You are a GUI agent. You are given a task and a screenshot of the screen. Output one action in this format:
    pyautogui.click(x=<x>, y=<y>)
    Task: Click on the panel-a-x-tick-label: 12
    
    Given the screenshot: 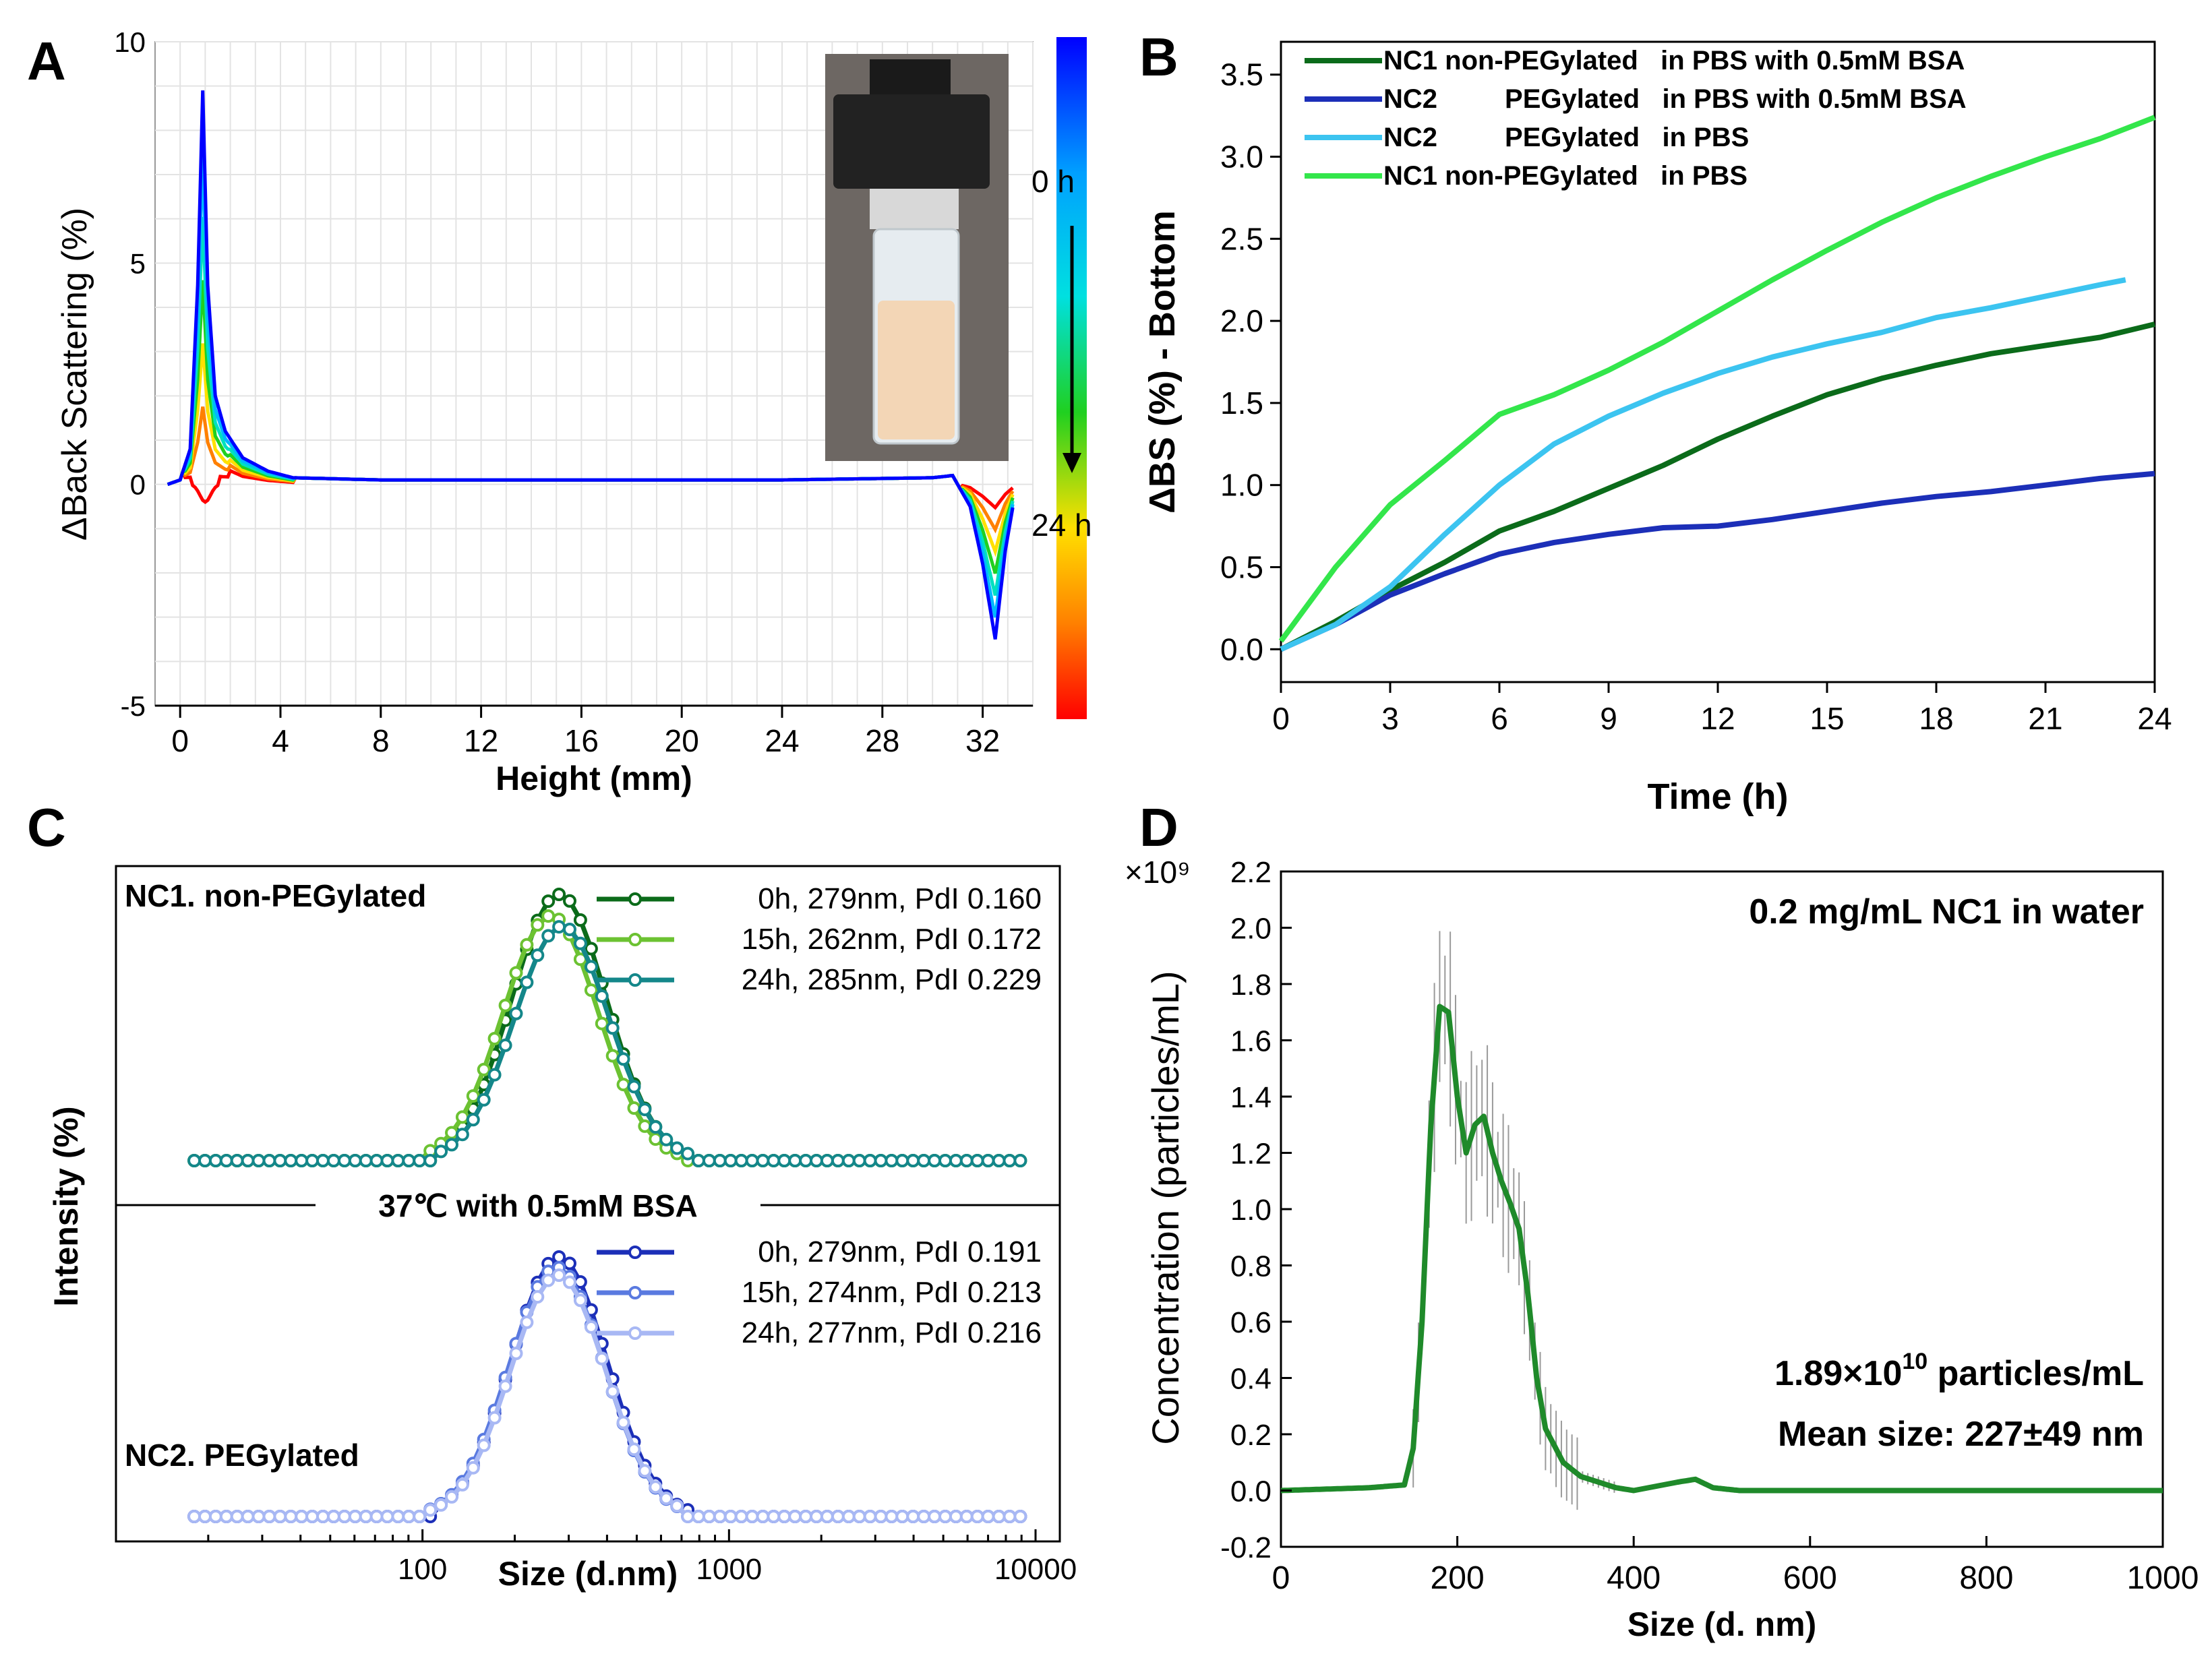 What is the action you would take?
    pyautogui.click(x=481, y=741)
    